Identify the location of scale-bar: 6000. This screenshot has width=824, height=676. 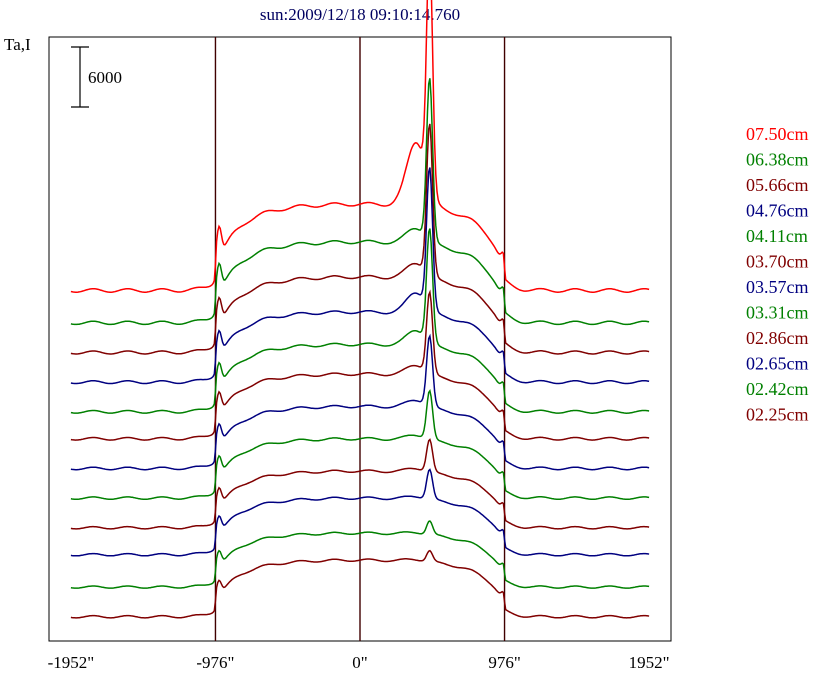
(96, 77).